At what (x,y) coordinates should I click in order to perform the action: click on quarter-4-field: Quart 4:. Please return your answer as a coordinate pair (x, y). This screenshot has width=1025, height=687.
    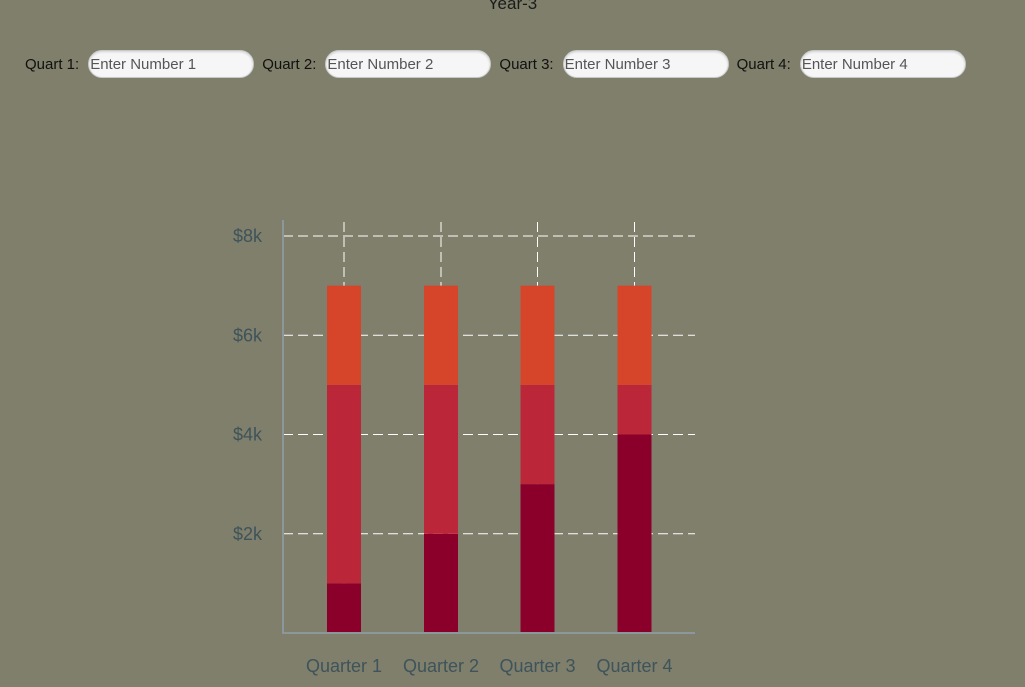
    Looking at the image, I should click on (851, 64).